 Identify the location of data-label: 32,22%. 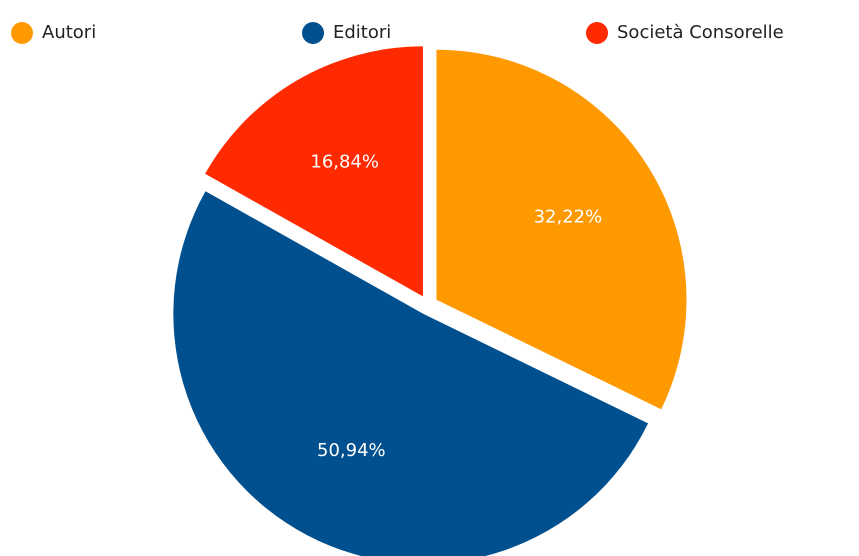
(568, 217).